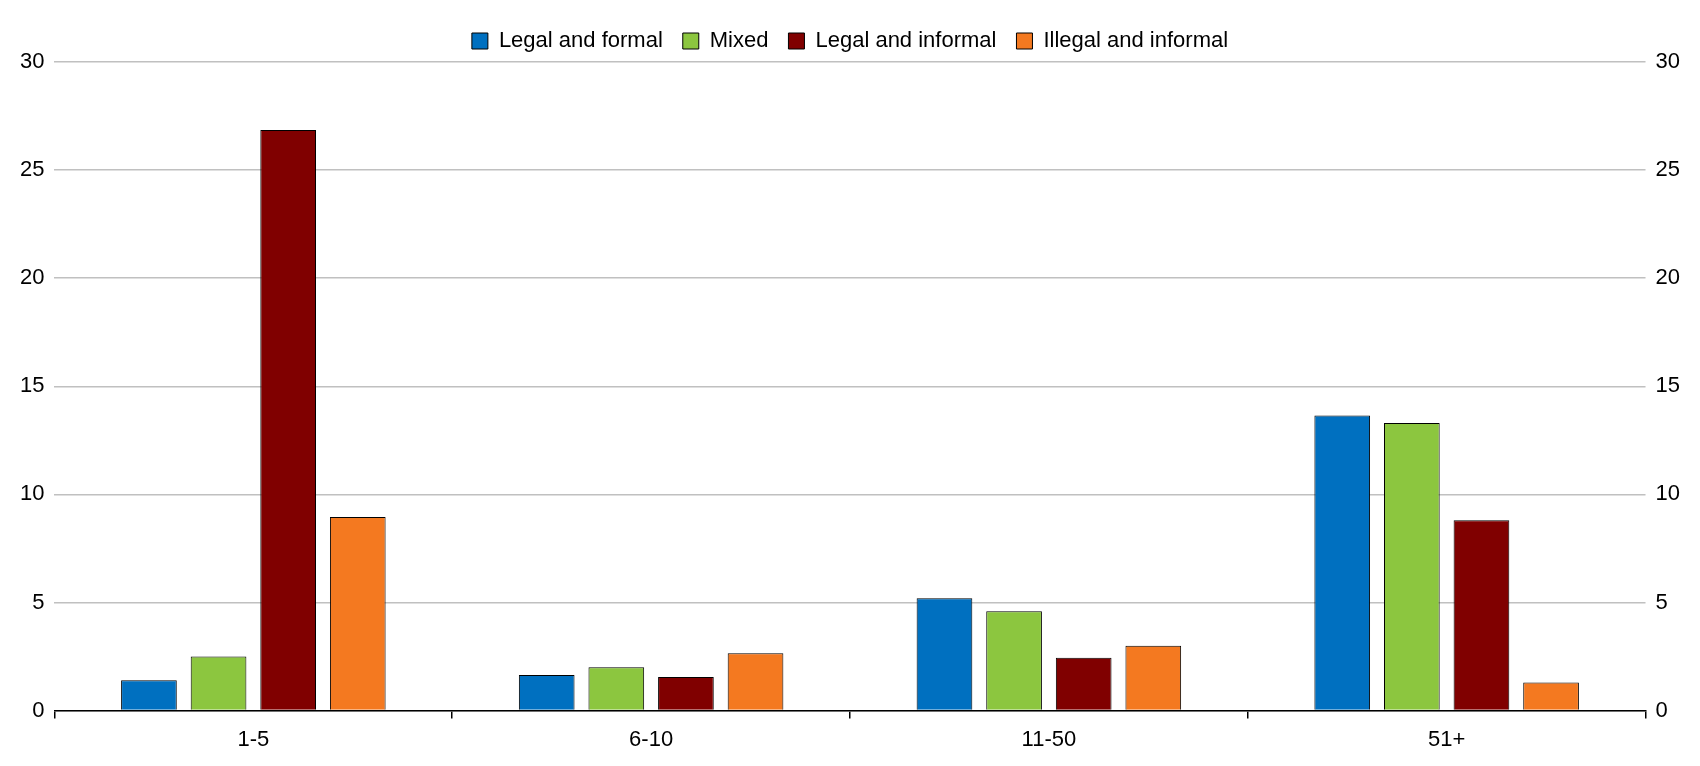 This screenshot has width=1700, height=766. I want to click on y2-tick-label: 0, so click(1661, 709).